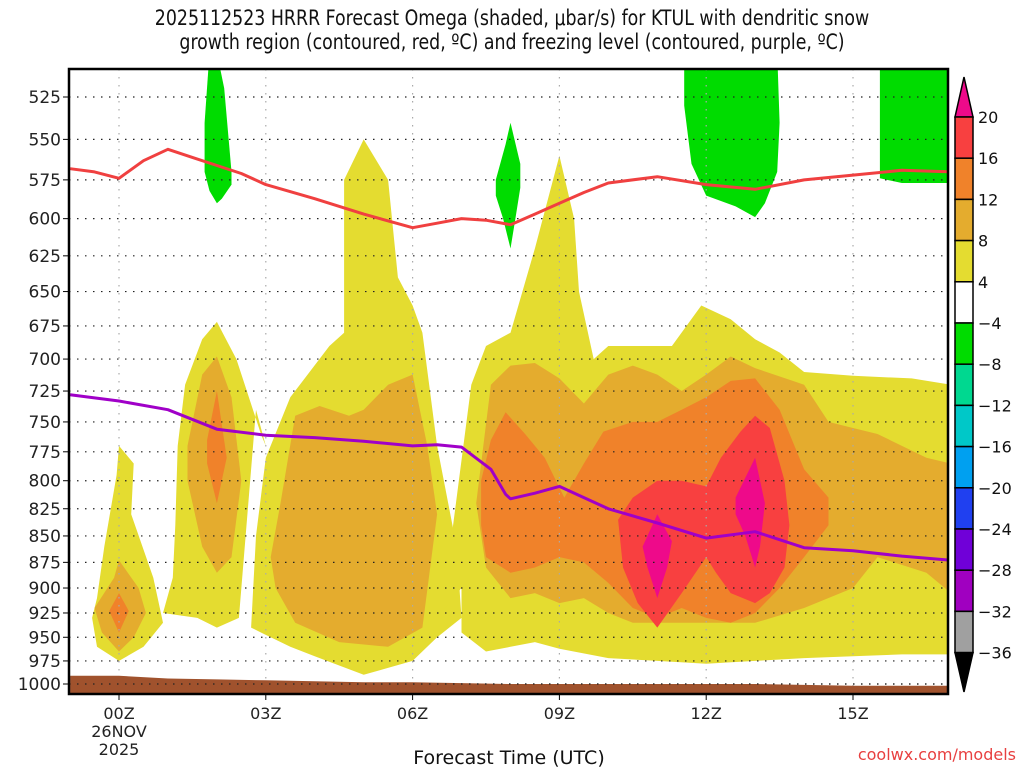 This screenshot has width=1024, height=768. Describe the element at coordinates (995, 529) in the screenshot. I see `colorbar-label: −24` at that location.